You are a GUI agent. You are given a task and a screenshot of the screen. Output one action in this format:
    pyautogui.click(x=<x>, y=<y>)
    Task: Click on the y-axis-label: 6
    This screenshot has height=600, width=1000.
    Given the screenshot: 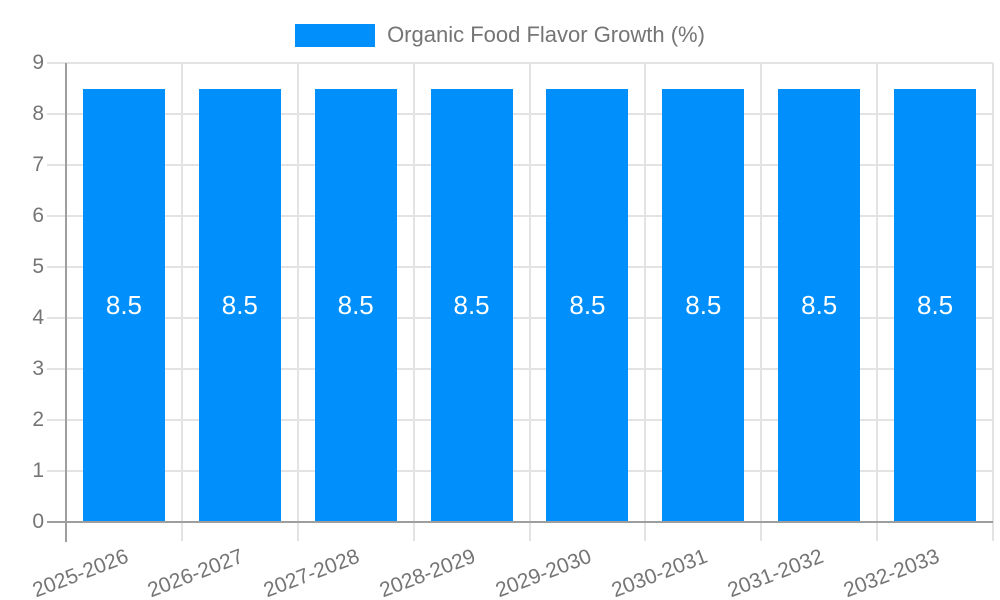 What is the action you would take?
    pyautogui.click(x=38, y=215)
    